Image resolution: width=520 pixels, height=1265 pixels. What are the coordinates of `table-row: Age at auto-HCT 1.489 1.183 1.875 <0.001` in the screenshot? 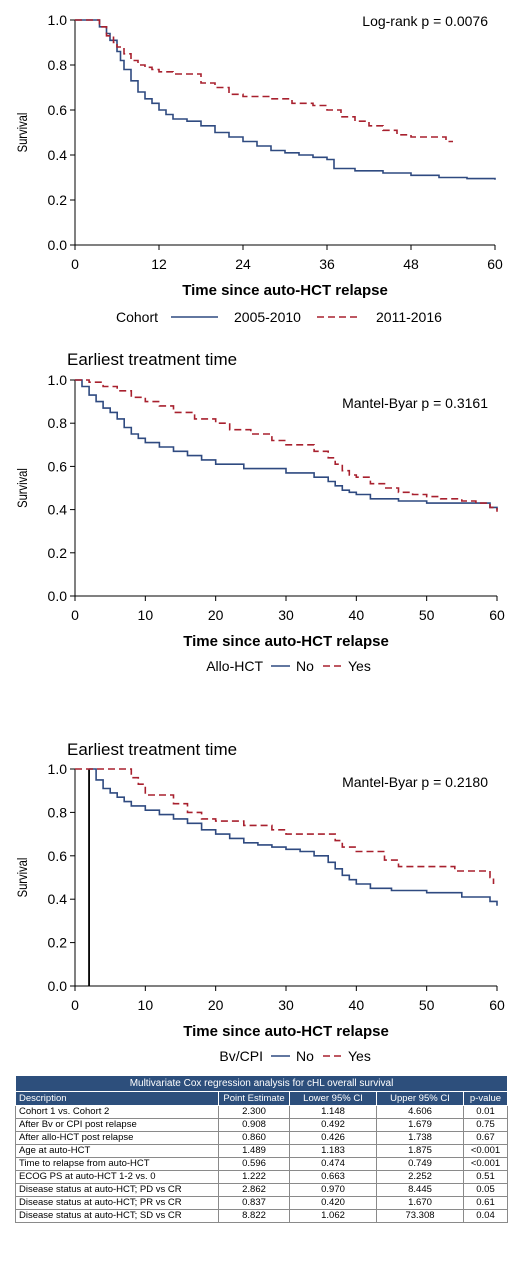 It's located at (261, 1151).